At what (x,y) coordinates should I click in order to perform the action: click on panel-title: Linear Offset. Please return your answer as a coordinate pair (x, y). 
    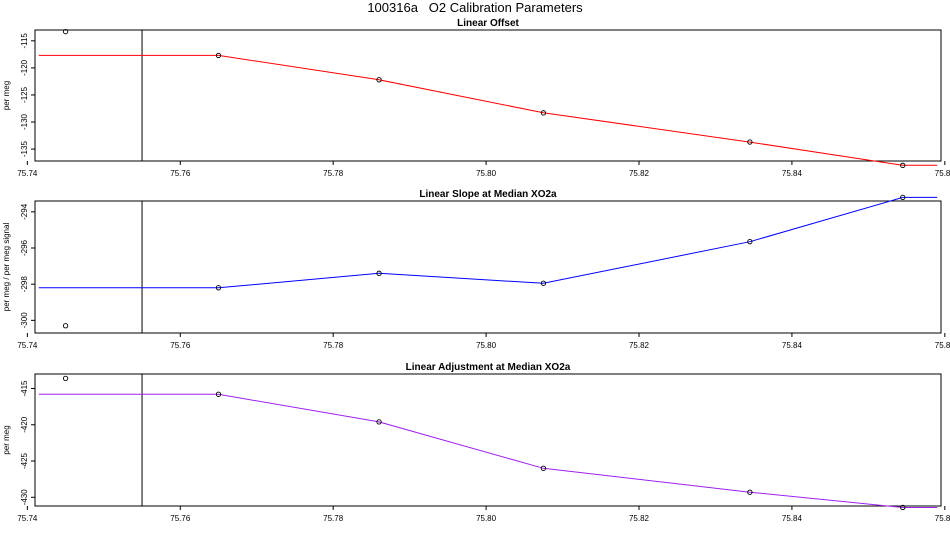
    Looking at the image, I should click on (488, 23).